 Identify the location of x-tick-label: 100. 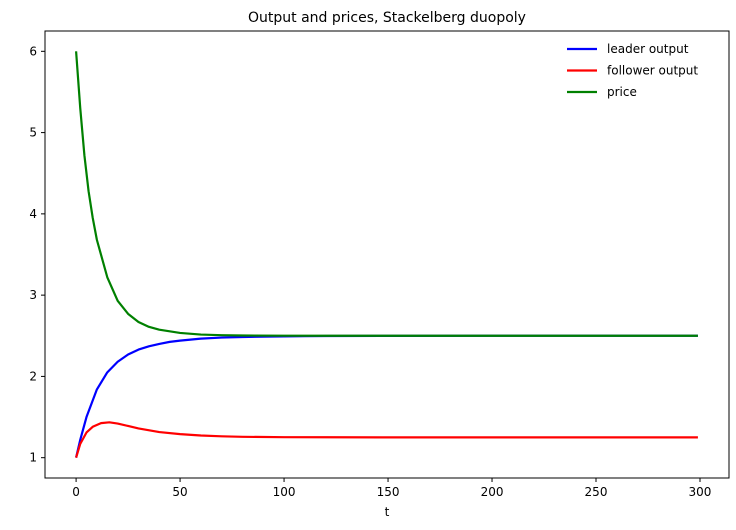
(284, 492).